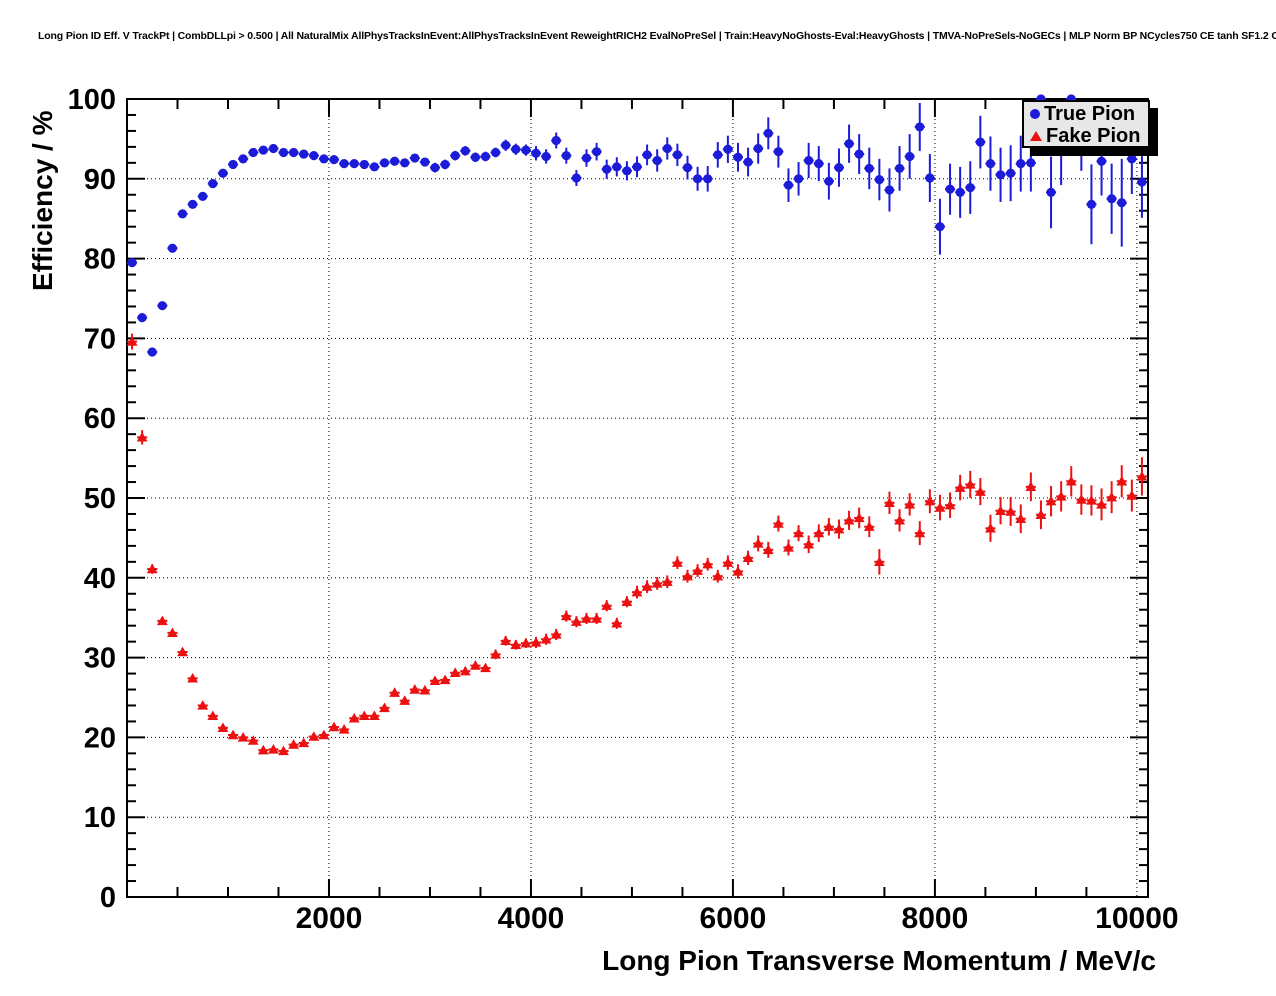 The width and height of the screenshot is (1276, 996). What do you see at coordinates (100, 260) in the screenshot?
I see `y-tick-label: 80` at bounding box center [100, 260].